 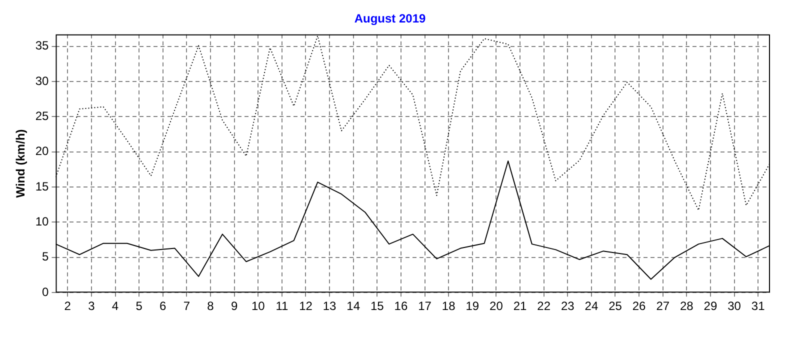 I want to click on x-tick-label: 29, so click(x=711, y=306).